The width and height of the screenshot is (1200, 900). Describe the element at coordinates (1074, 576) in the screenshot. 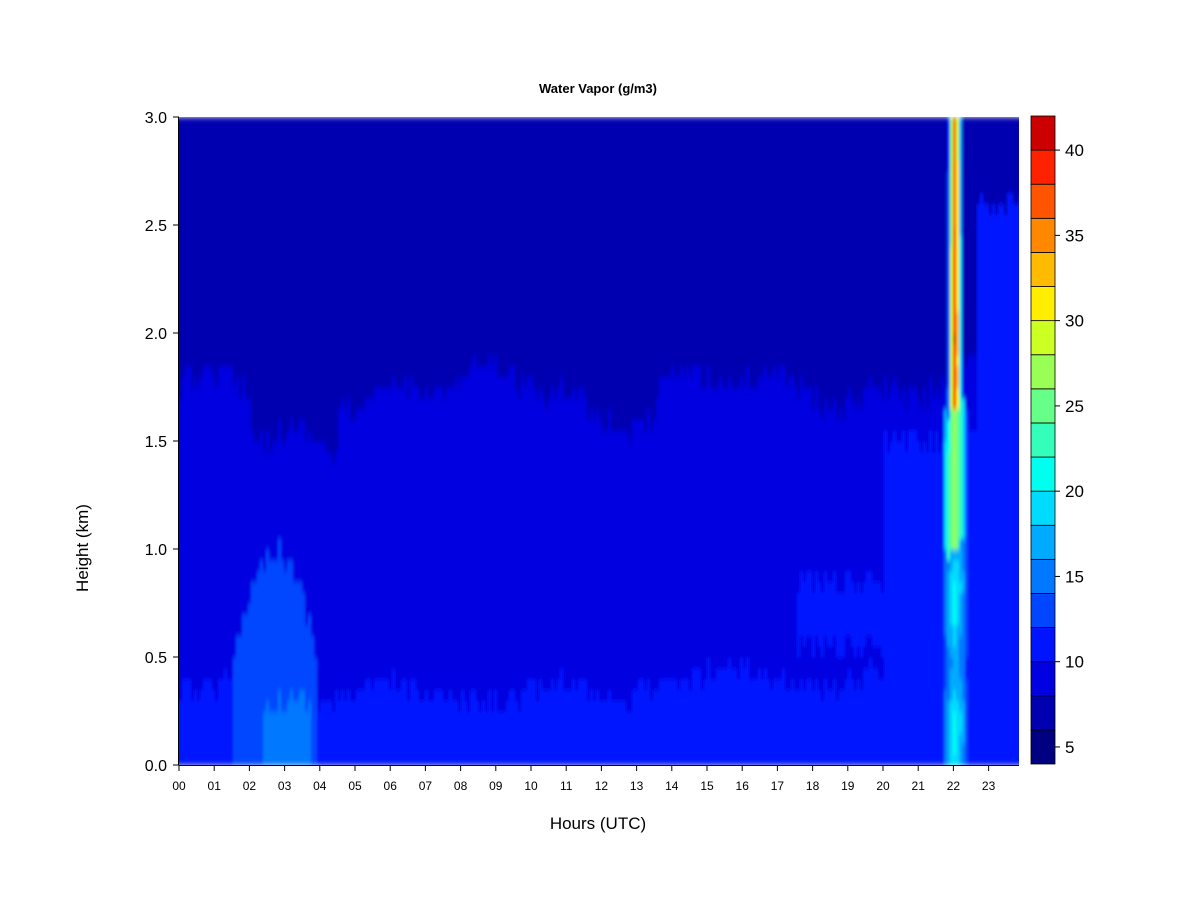

I see `colorbar-tick-label: 15` at that location.